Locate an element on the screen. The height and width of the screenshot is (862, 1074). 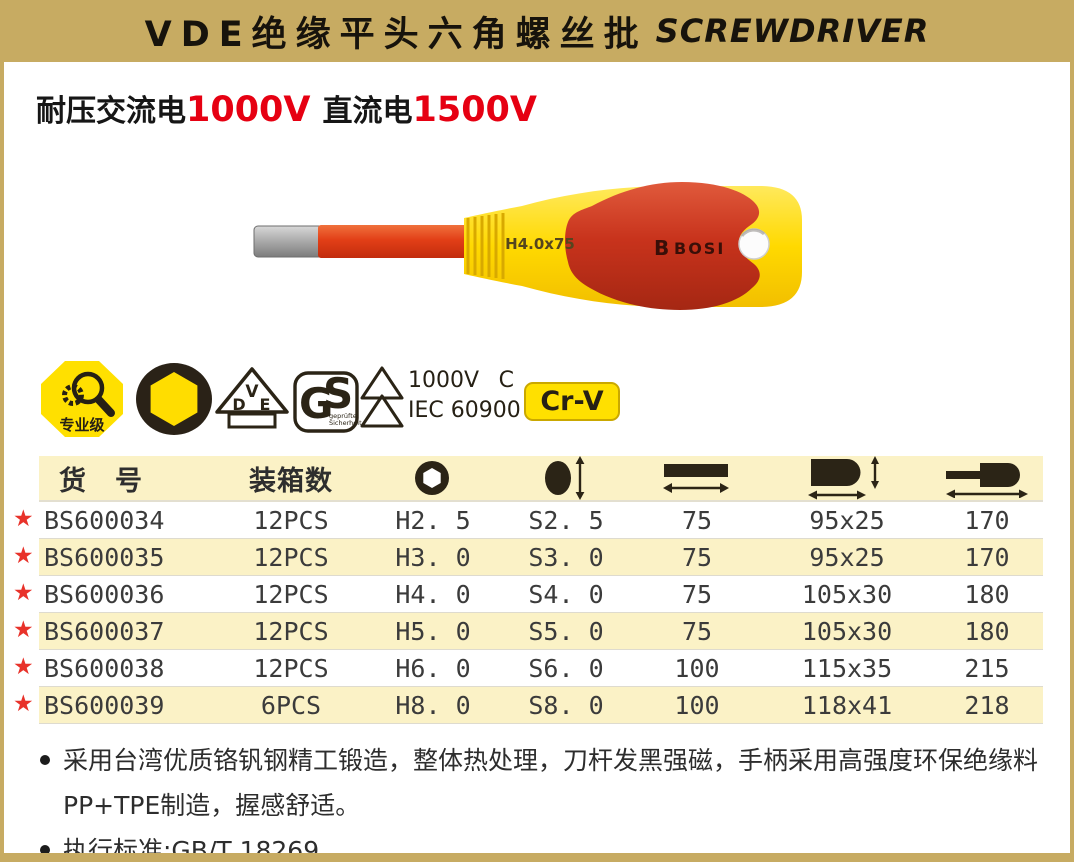
handle-size-icon is located at coordinates (843, 478).